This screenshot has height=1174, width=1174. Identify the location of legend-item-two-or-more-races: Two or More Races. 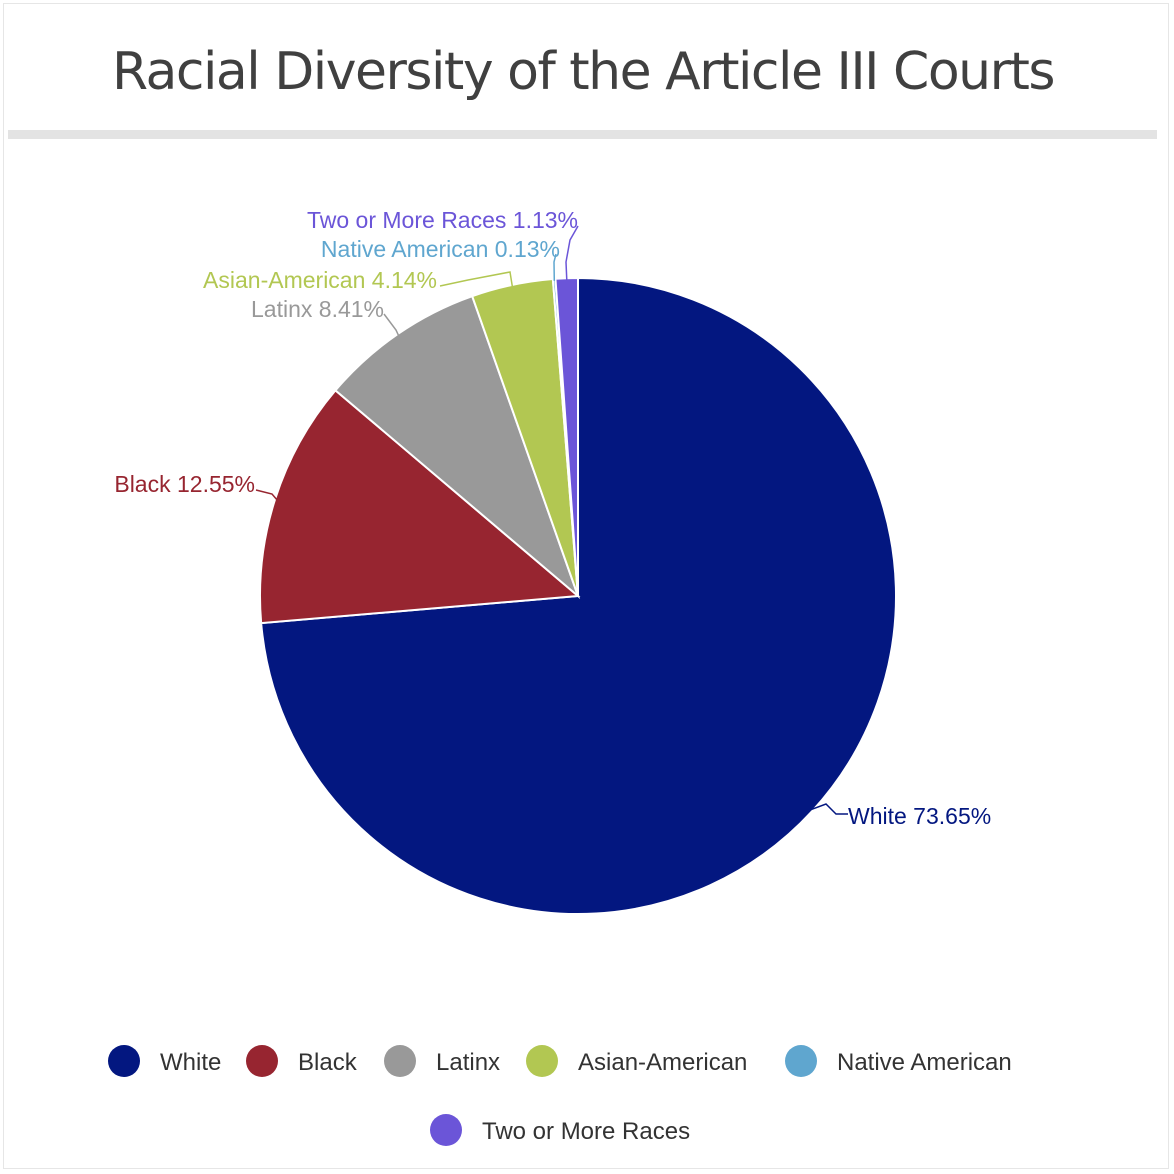
(560, 1130).